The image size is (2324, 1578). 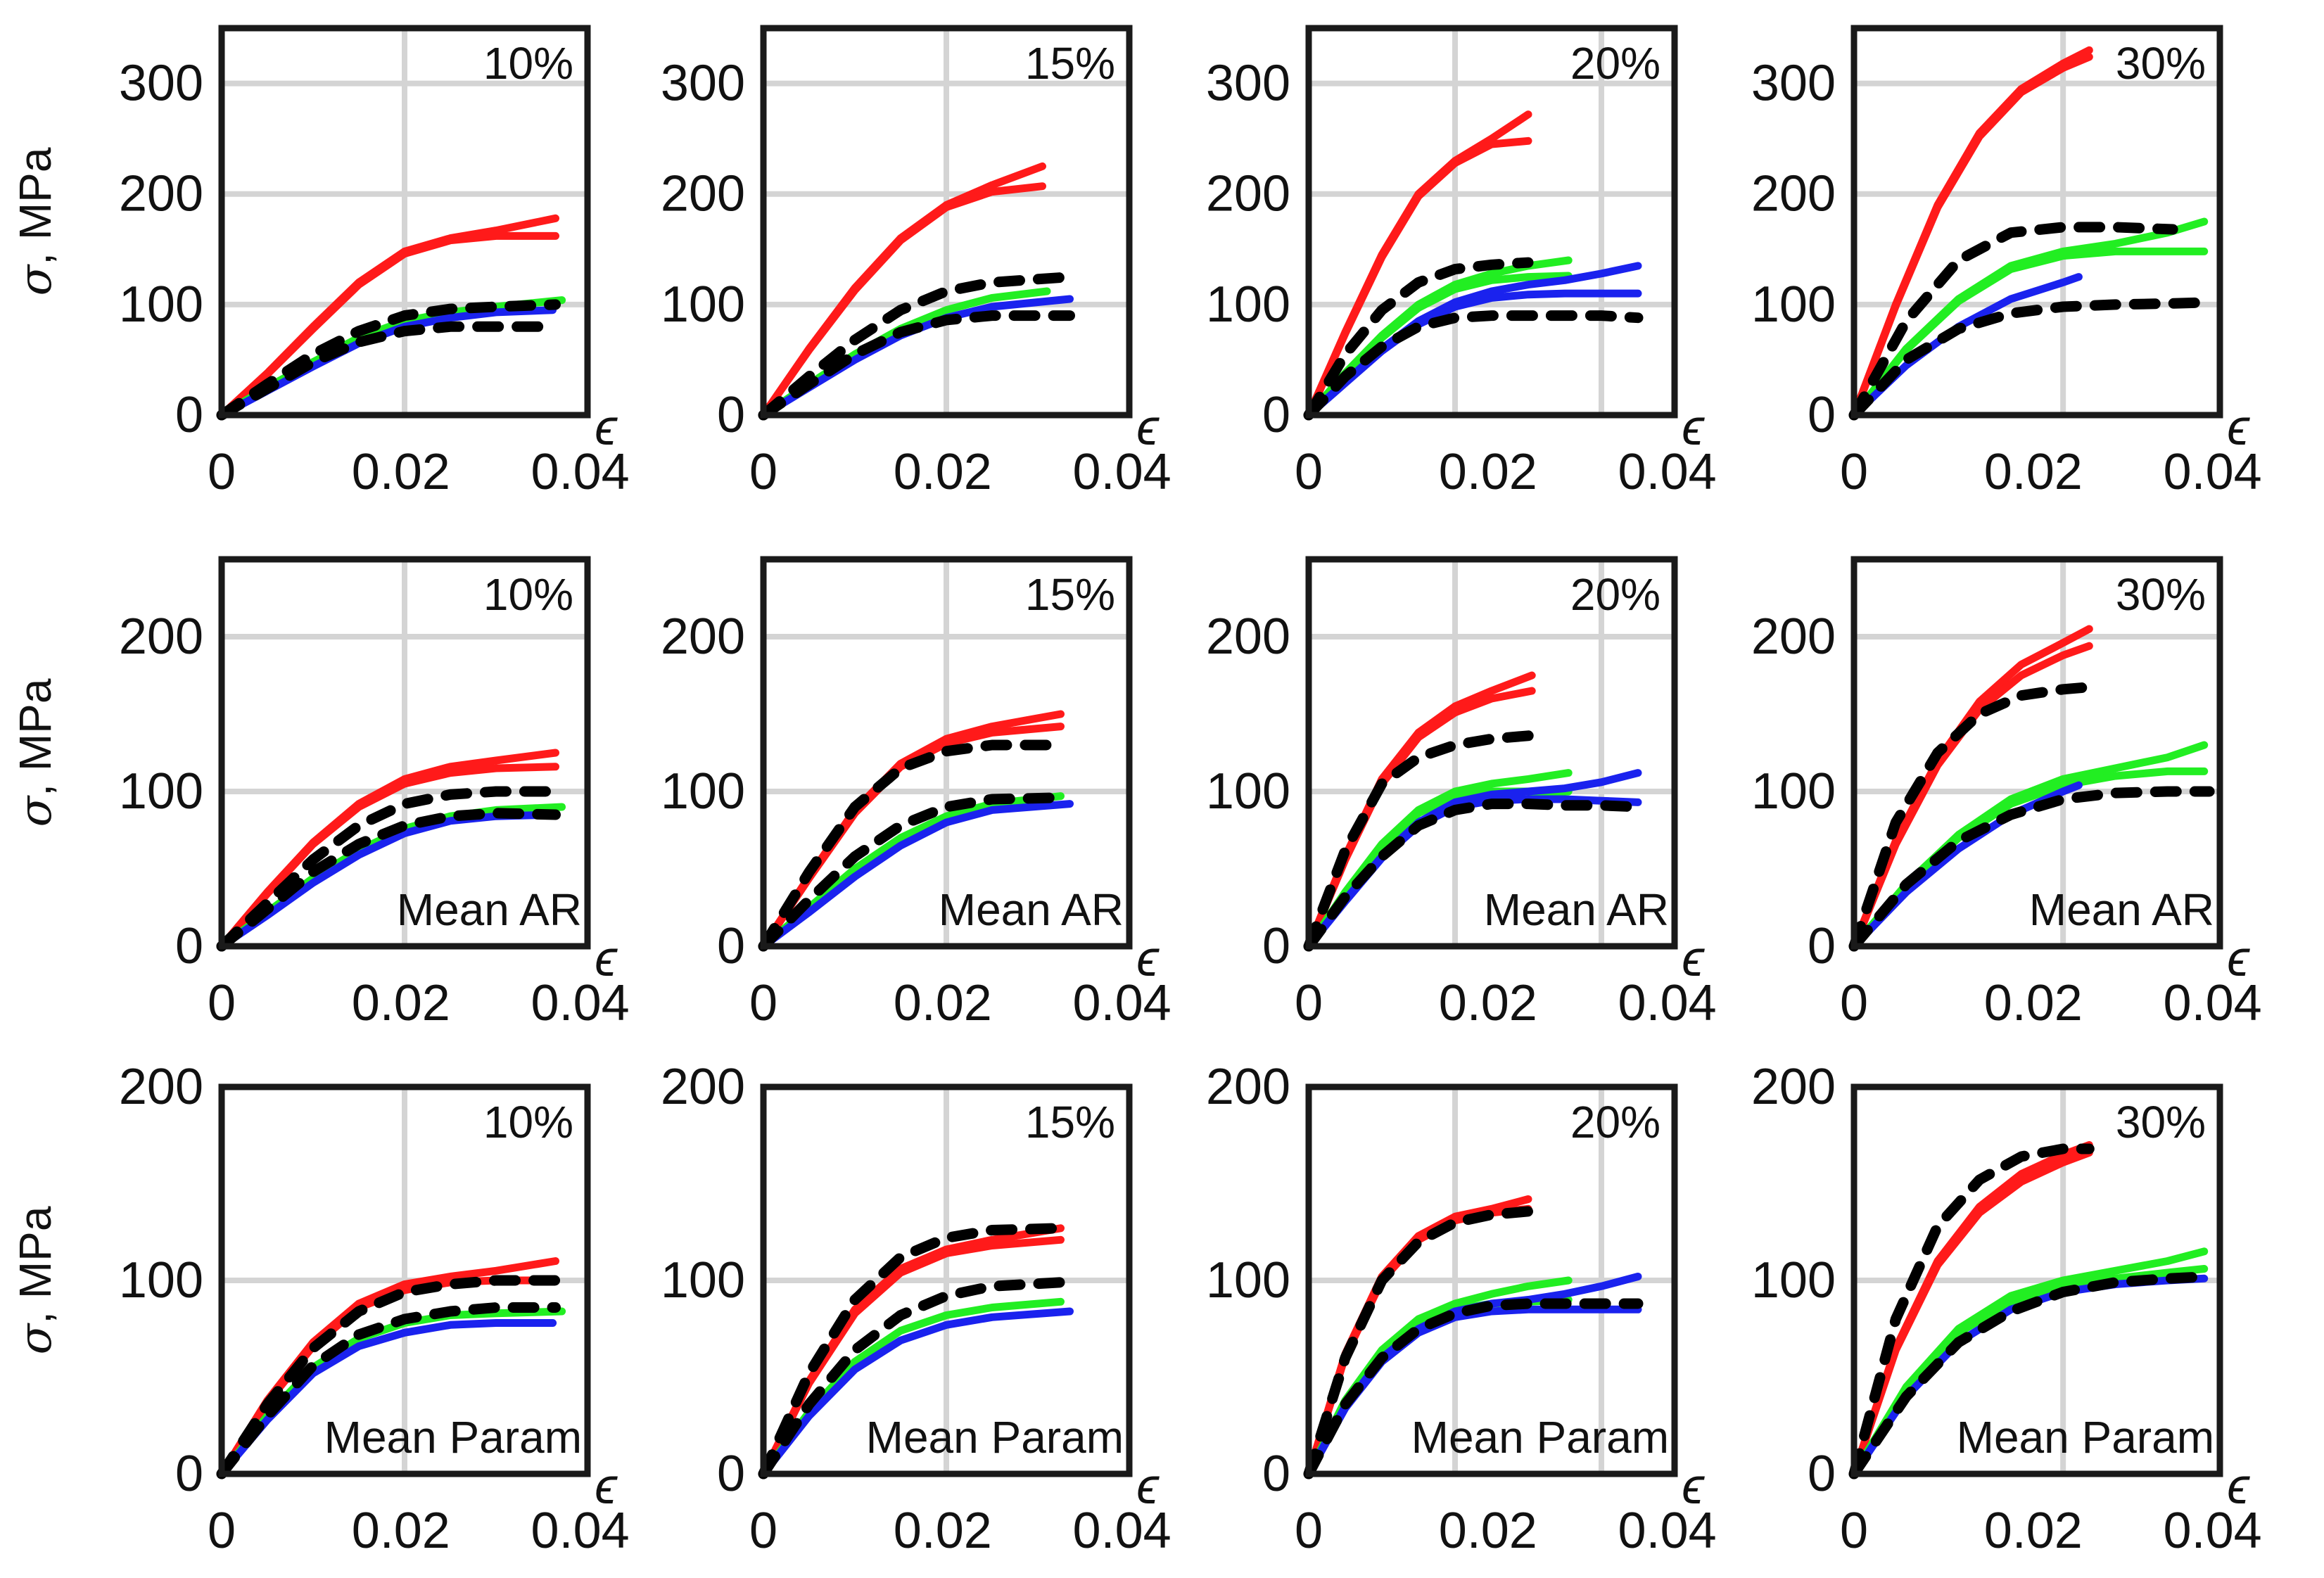 I want to click on panel-r1c4: 0 100 200 300 0 0.02 0.04ϵ 30%, so click(x=2007, y=262).